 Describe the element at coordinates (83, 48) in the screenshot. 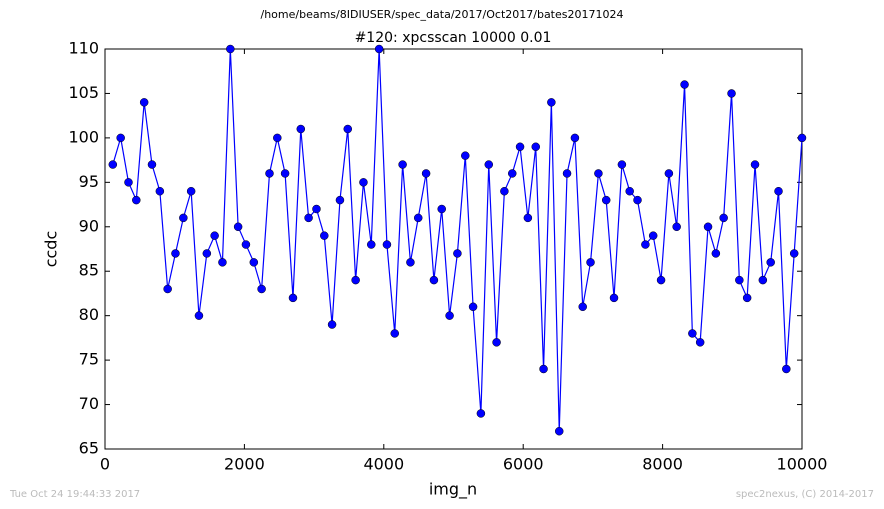

I see `y-tick-label: 110` at that location.